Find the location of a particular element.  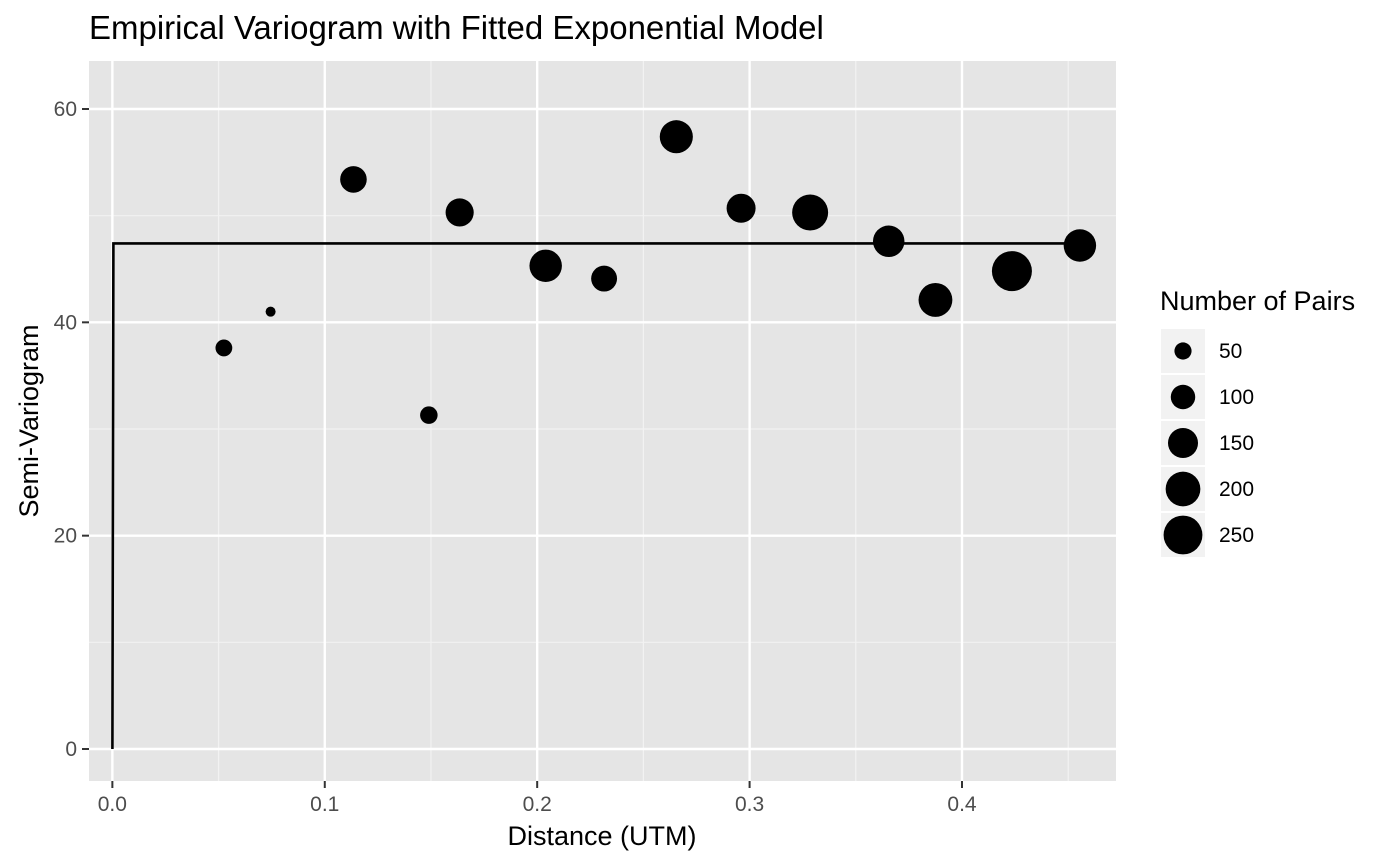

x-axis-title: Distance (UTM) is located at coordinates (601, 836).